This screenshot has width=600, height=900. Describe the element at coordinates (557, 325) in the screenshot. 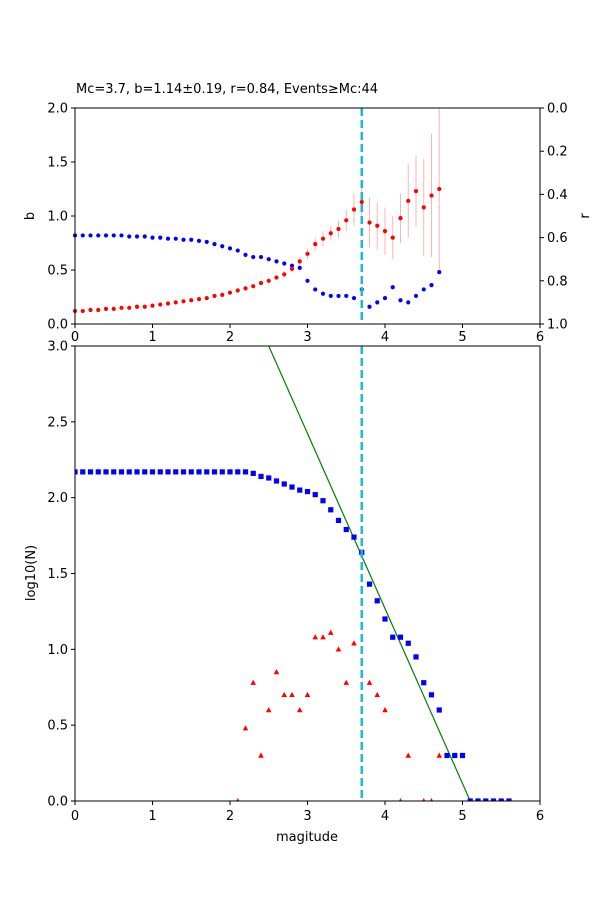

I see `y2-tick-label: 1.0` at that location.